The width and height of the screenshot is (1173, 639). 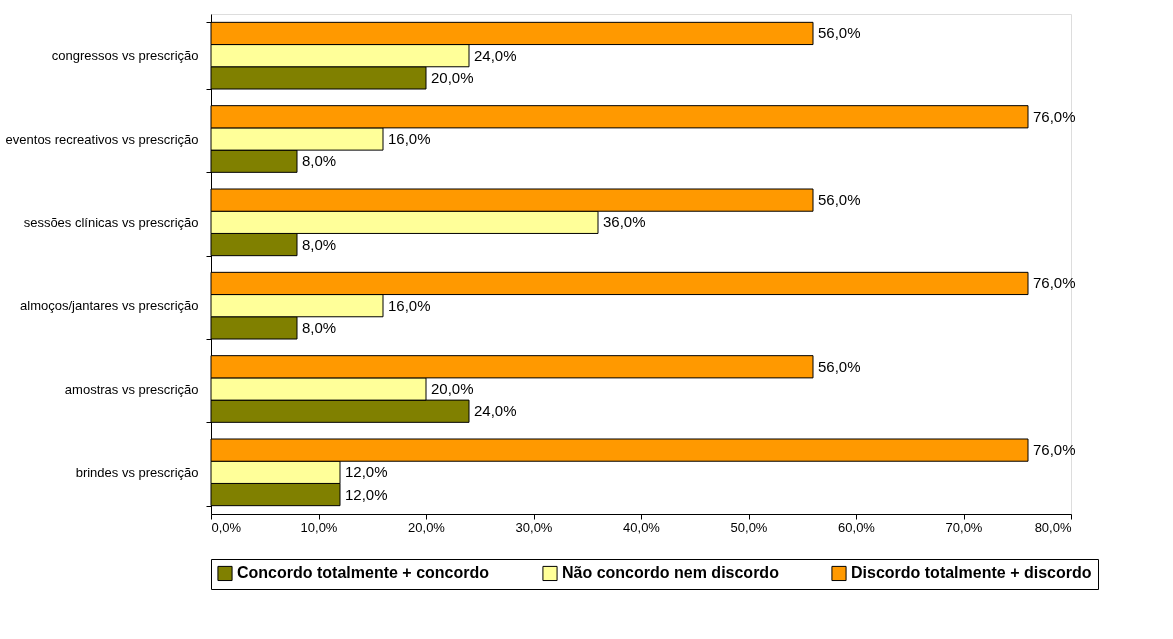 What do you see at coordinates (964, 527) in the screenshot?
I see `x-tick-label: 70,0%` at bounding box center [964, 527].